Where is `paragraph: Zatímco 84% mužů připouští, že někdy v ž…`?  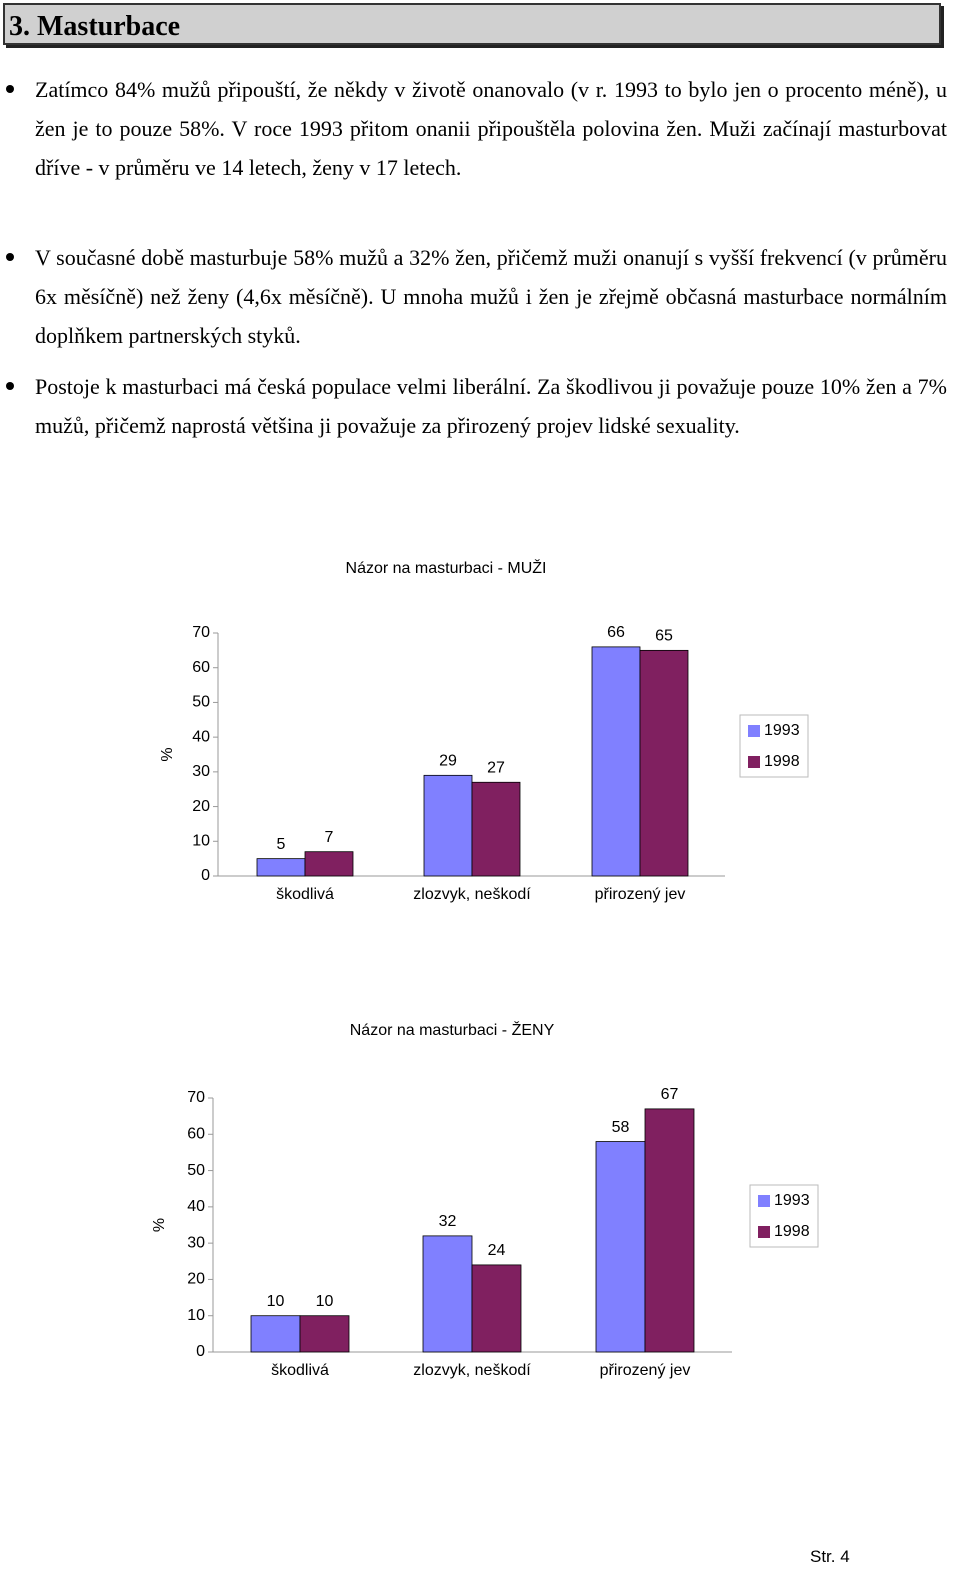 paragraph: Zatímco 84% mužů připouští, že někdy v ž… is located at coordinates (491, 128).